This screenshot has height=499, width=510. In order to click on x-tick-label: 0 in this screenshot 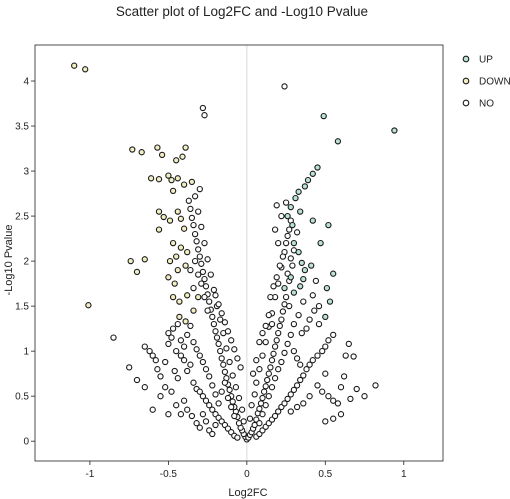, I will do `click(247, 474)`.